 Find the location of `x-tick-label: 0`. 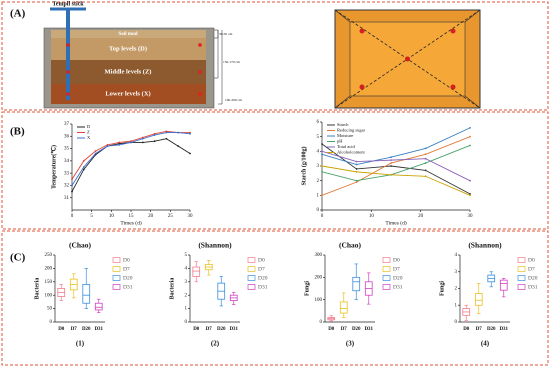

x-tick-label: 0 is located at coordinates (322, 216).